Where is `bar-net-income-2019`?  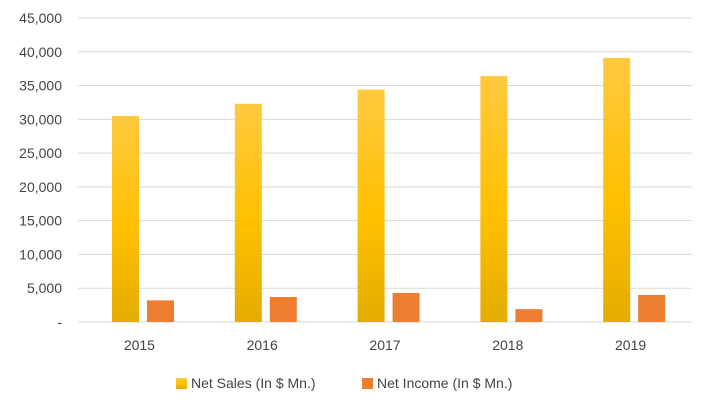 bar-net-income-2019 is located at coordinates (652, 308).